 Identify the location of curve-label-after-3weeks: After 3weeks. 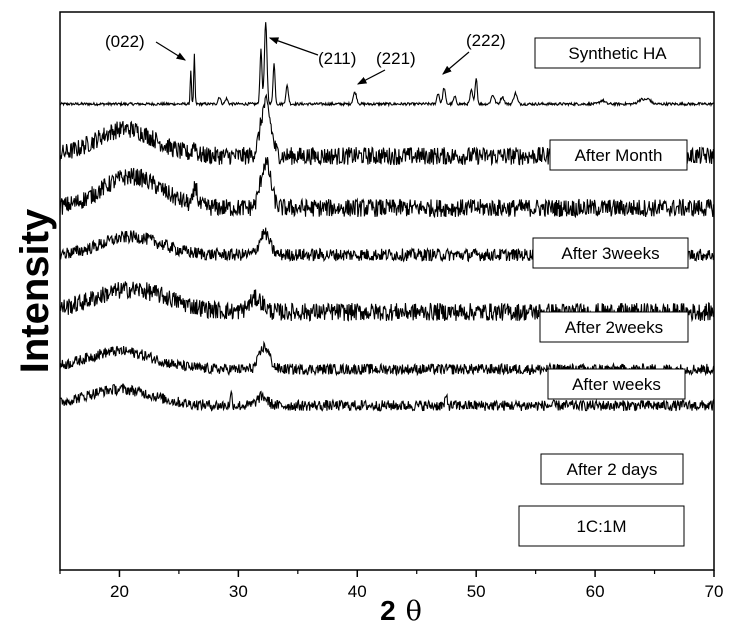
(610, 253).